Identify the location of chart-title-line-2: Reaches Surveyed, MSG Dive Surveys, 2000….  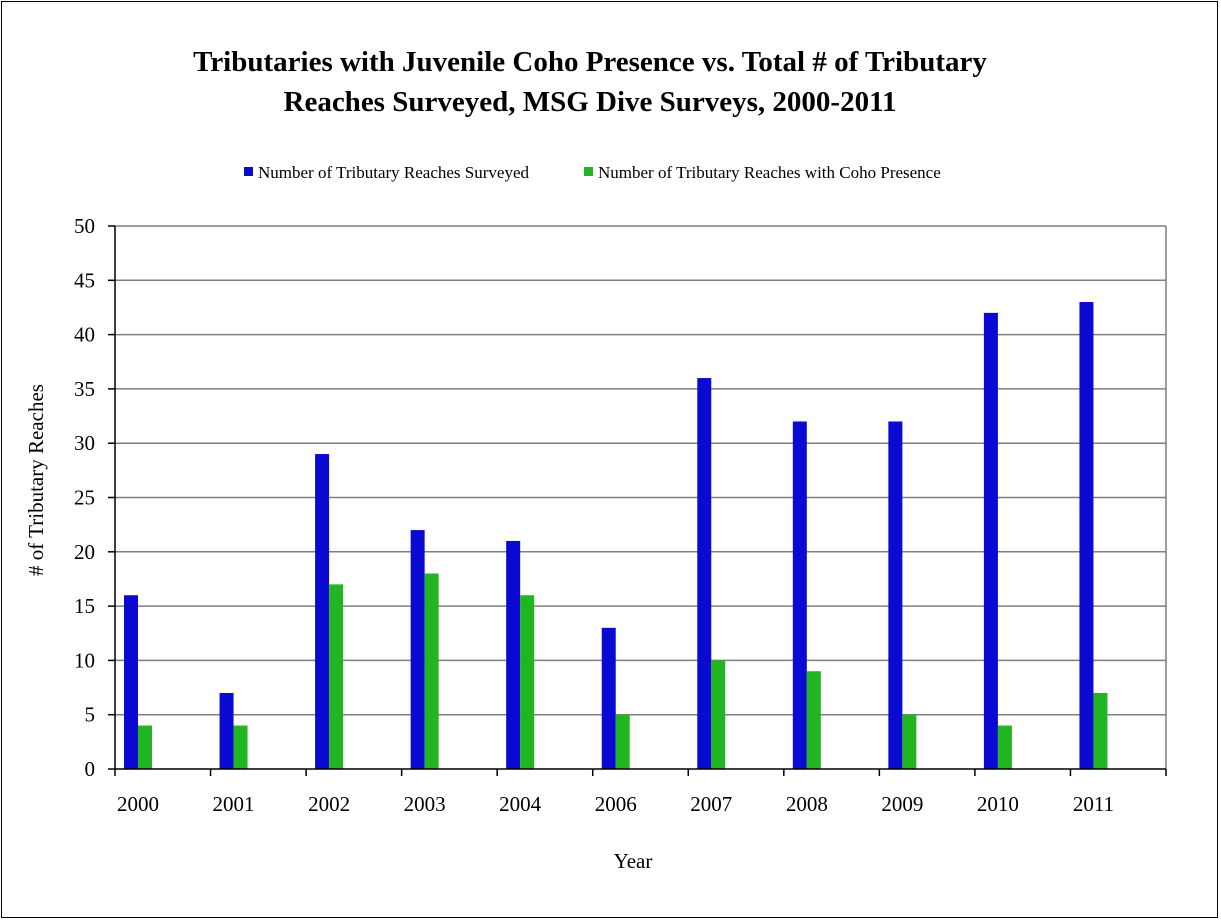
(590, 102).